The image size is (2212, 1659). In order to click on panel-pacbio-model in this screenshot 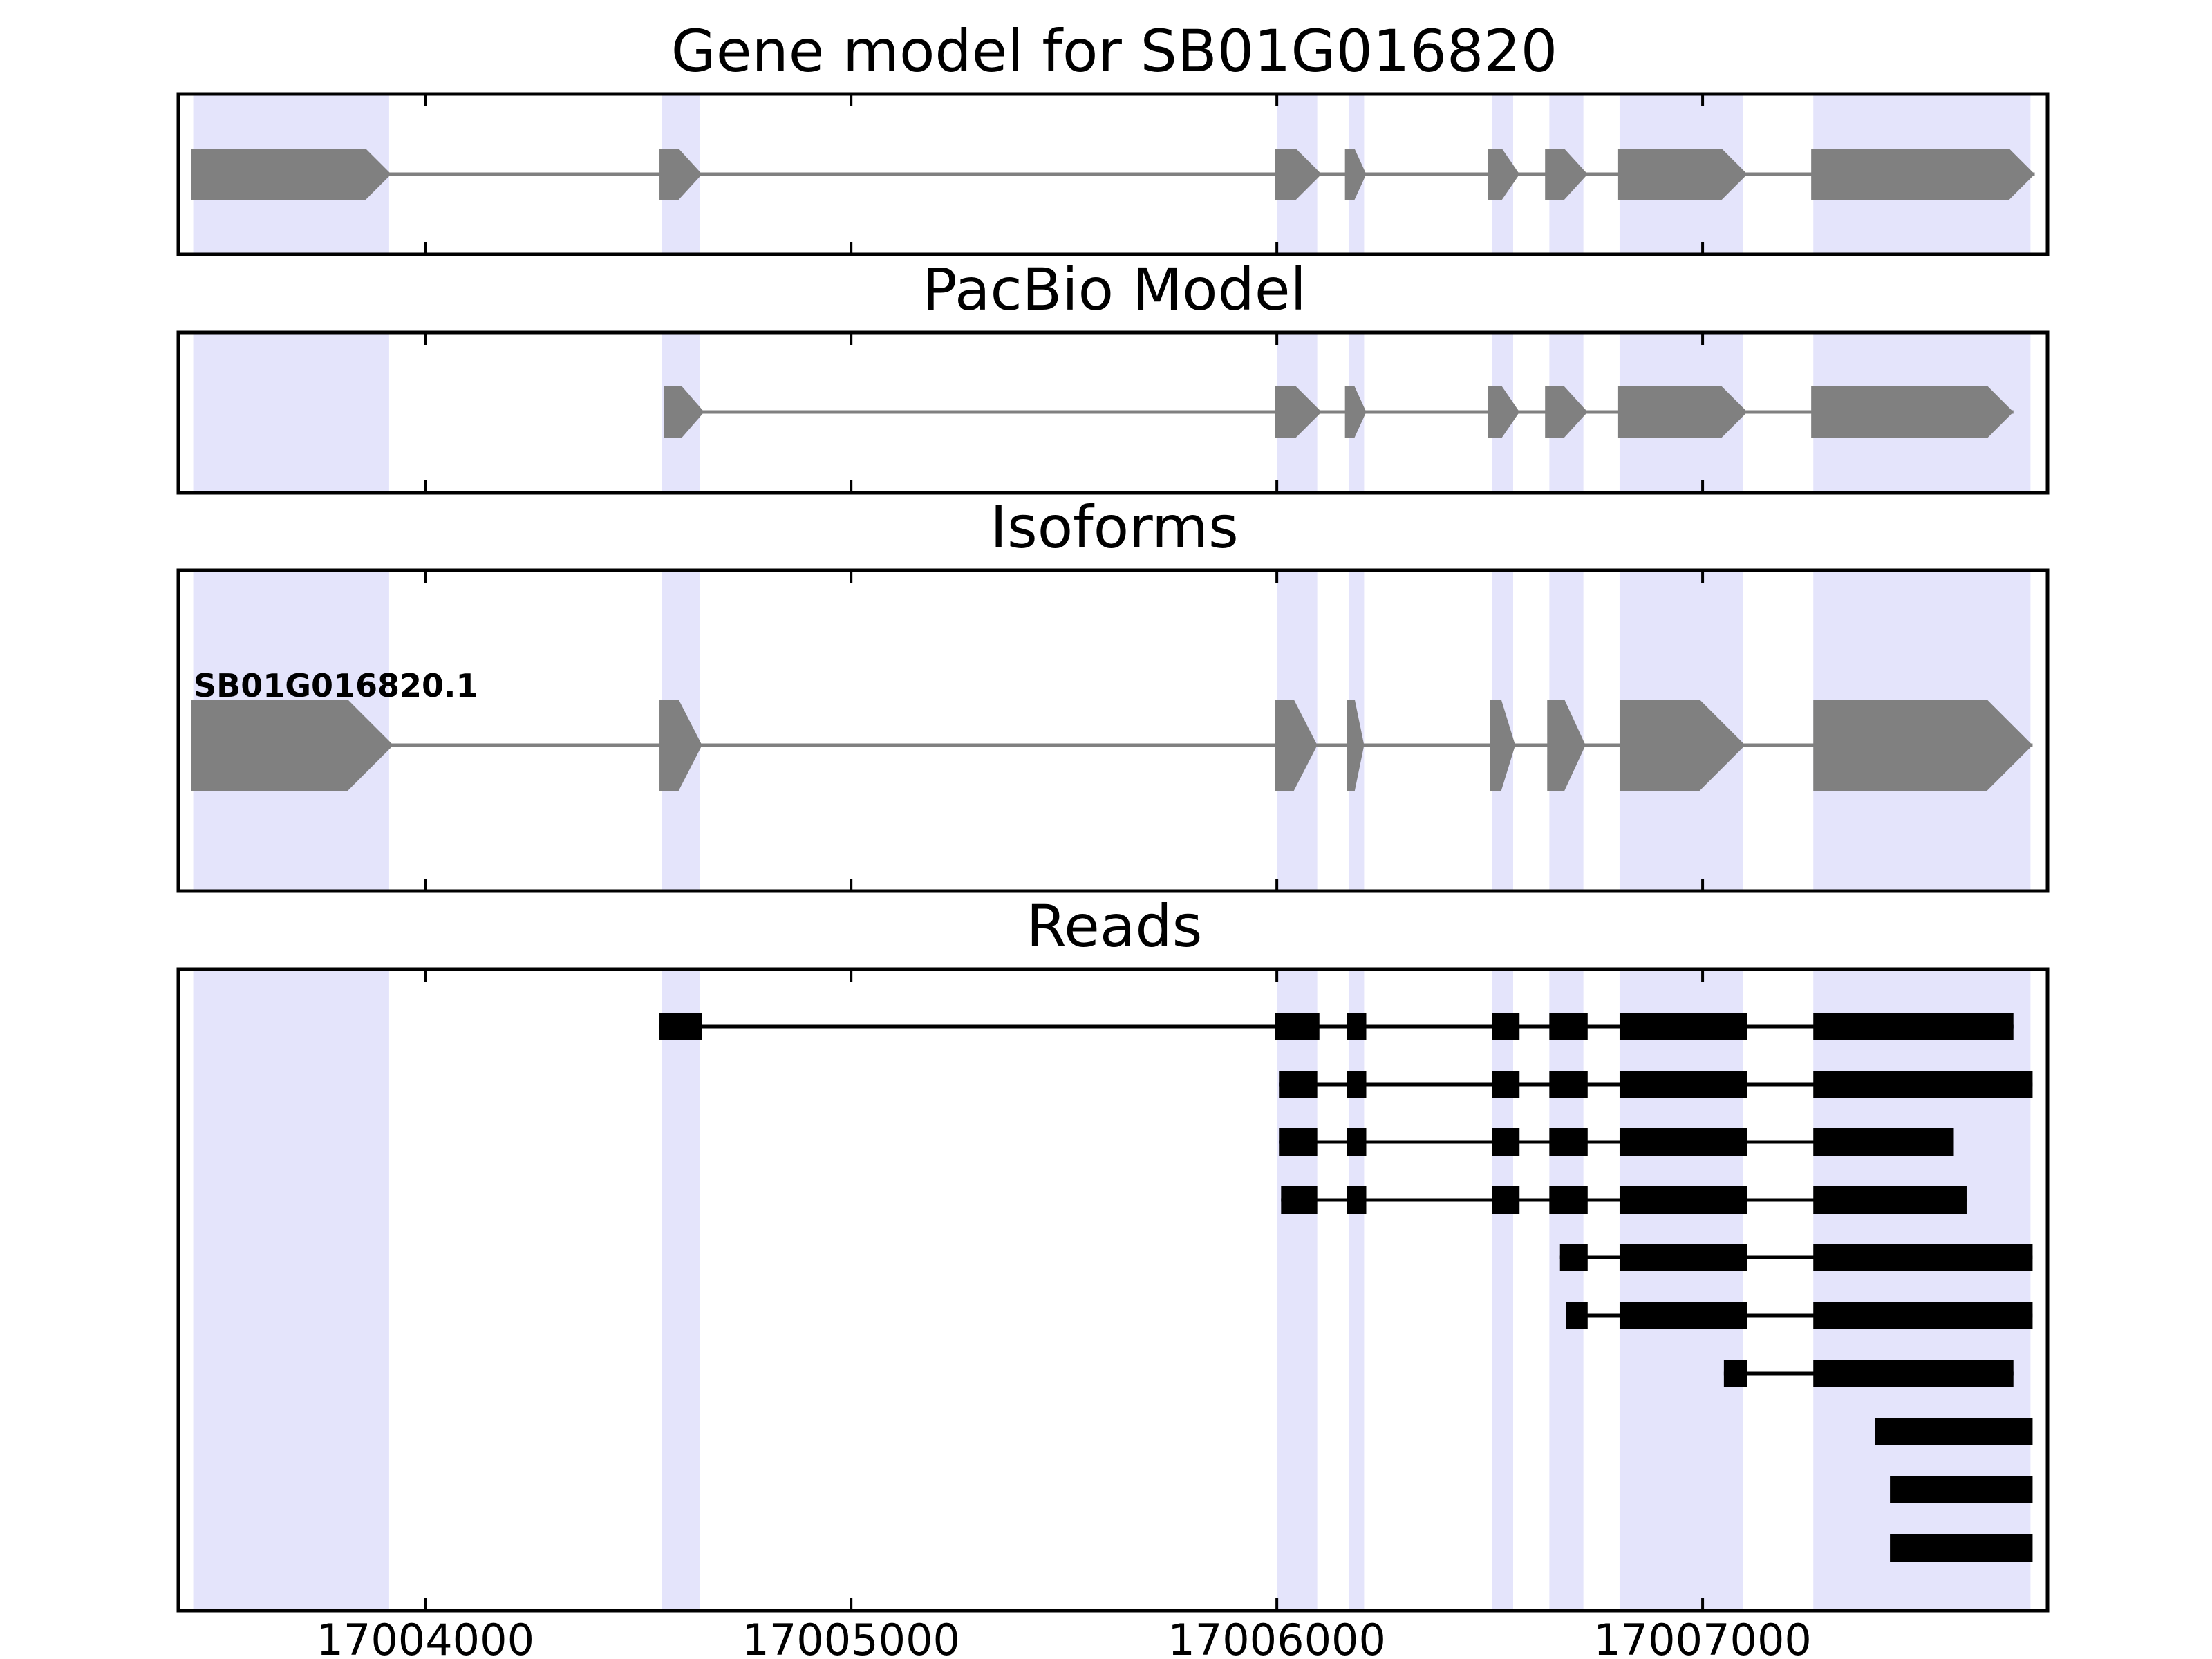, I will do `click(1113, 412)`.